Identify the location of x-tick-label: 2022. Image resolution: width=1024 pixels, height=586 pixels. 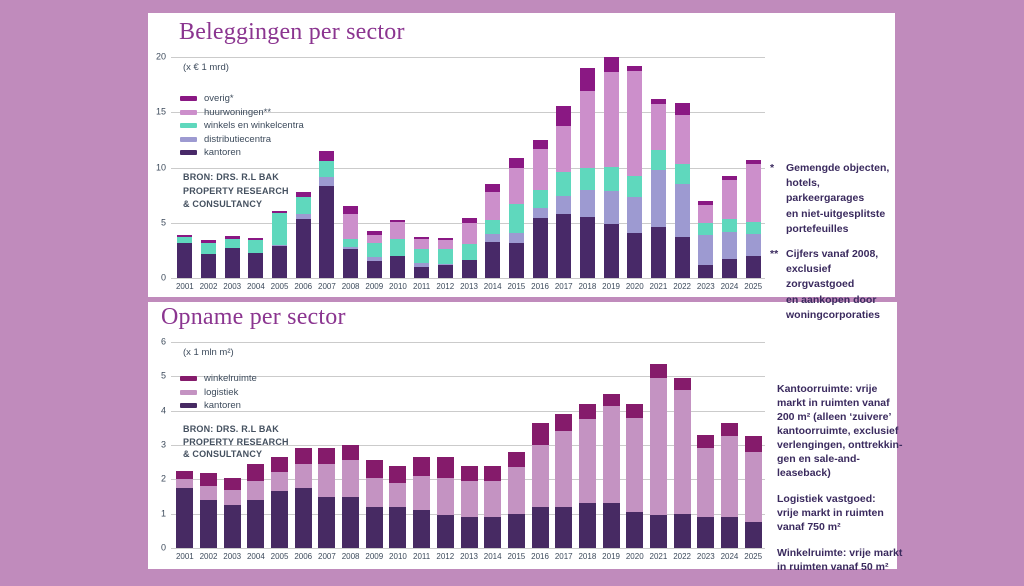
(682, 556).